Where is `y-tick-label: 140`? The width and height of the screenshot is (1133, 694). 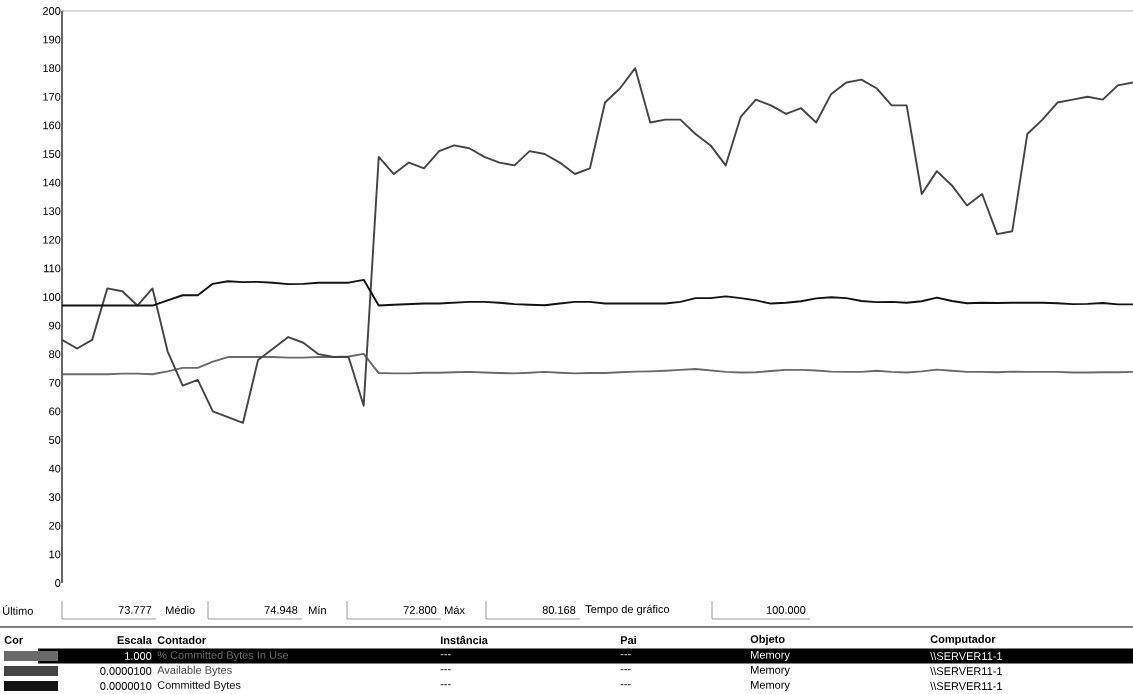 y-tick-label: 140 is located at coordinates (52, 182).